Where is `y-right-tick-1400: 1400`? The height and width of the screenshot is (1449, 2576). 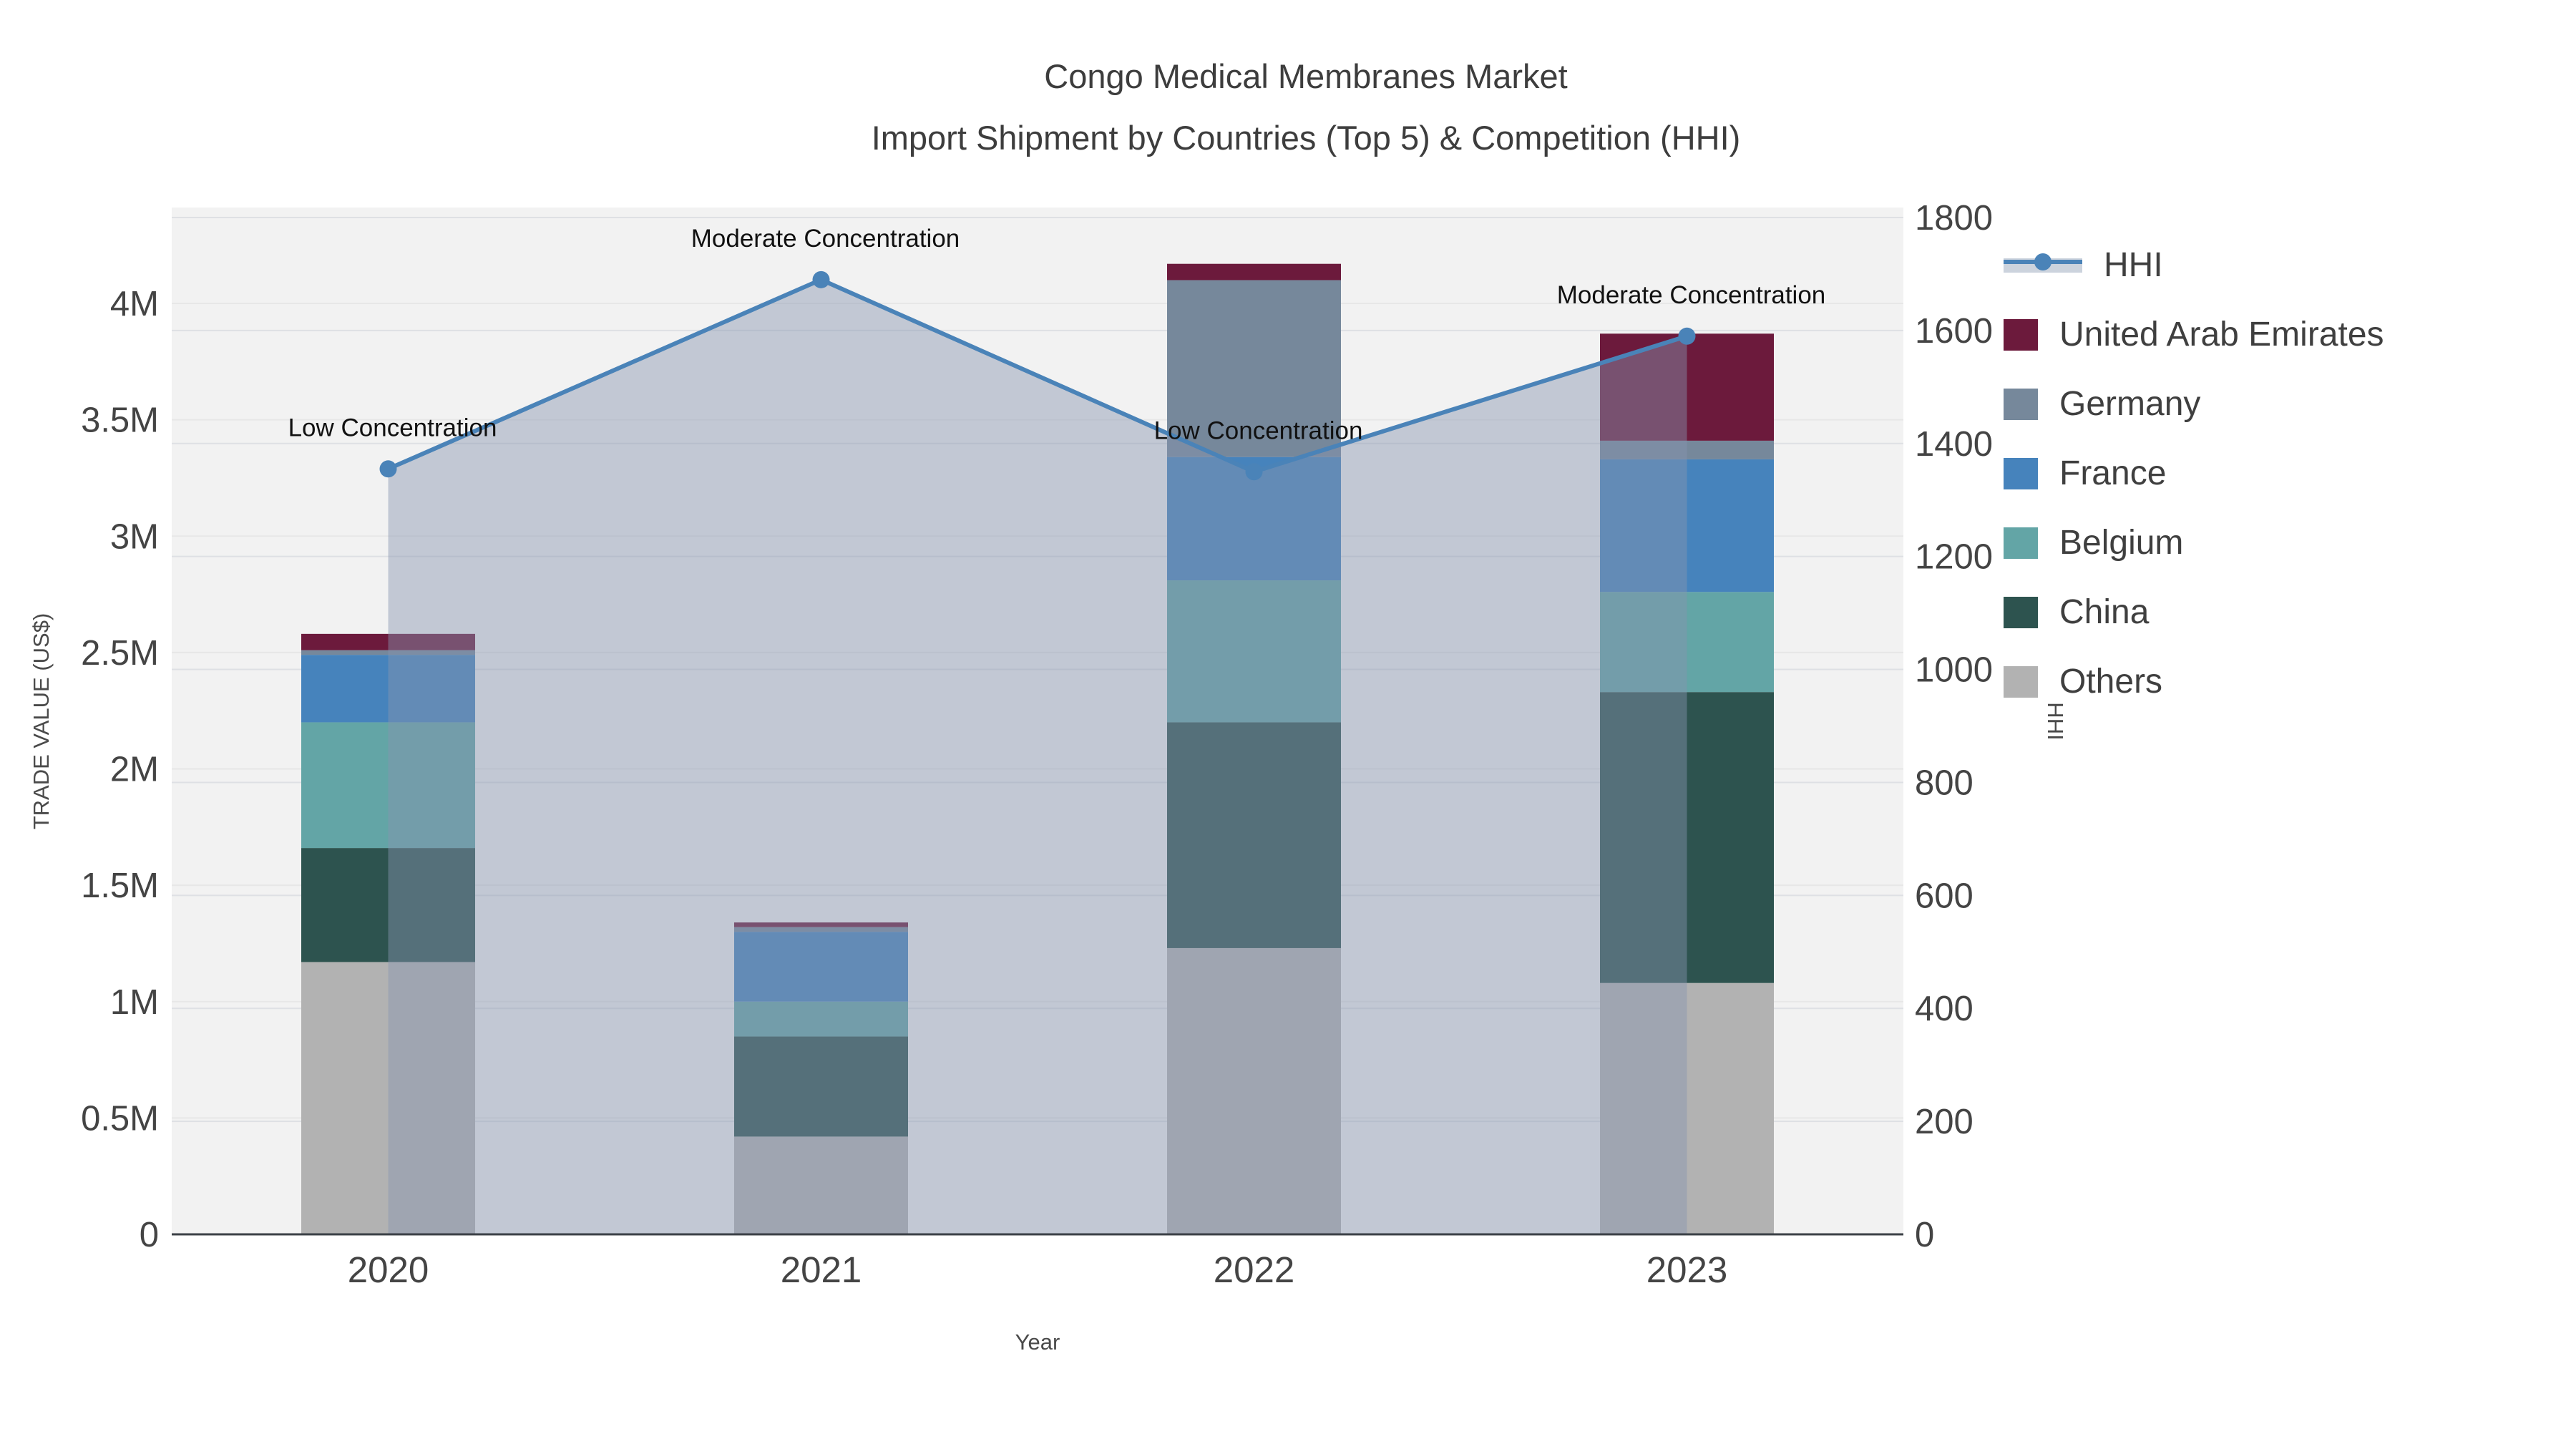 y-right-tick-1400: 1400 is located at coordinates (1954, 444).